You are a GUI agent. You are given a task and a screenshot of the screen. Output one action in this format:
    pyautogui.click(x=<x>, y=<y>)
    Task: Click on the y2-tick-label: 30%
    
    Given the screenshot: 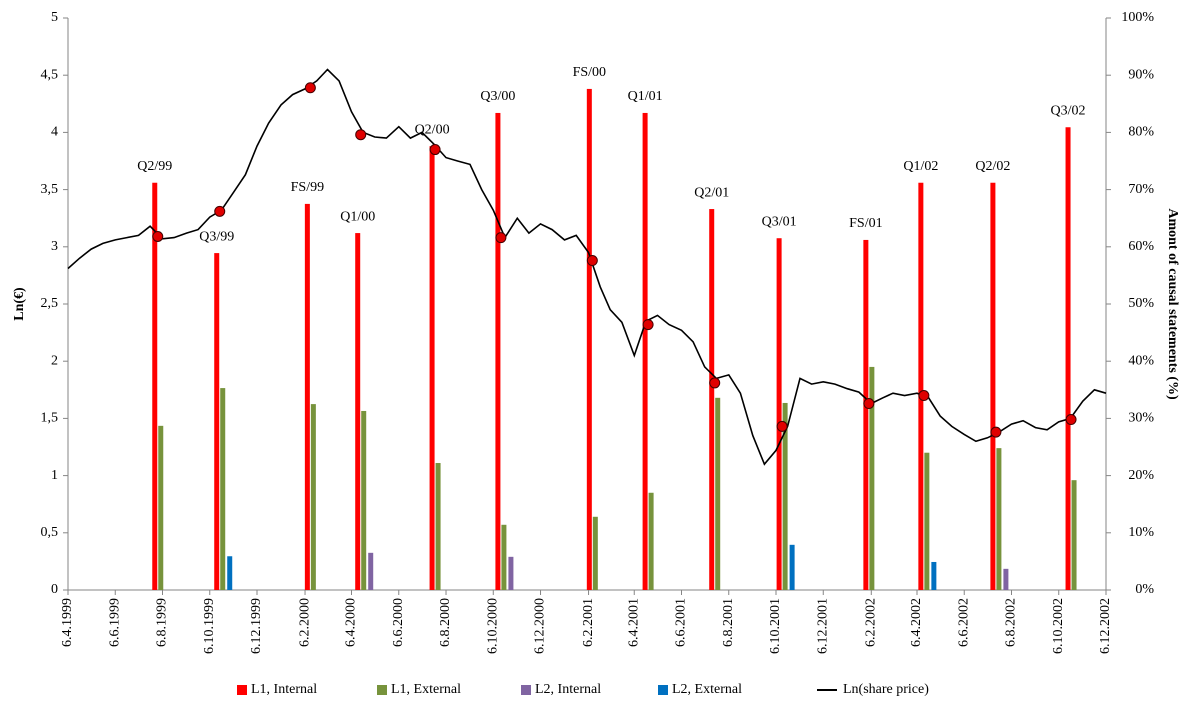 What is the action you would take?
    pyautogui.click(x=1141, y=418)
    